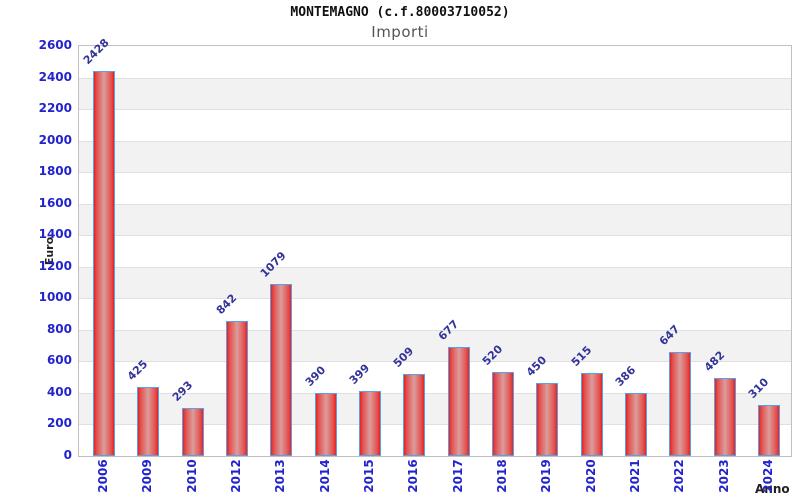  I want to click on x-axis-tick-label: 2015, so click(368, 476).